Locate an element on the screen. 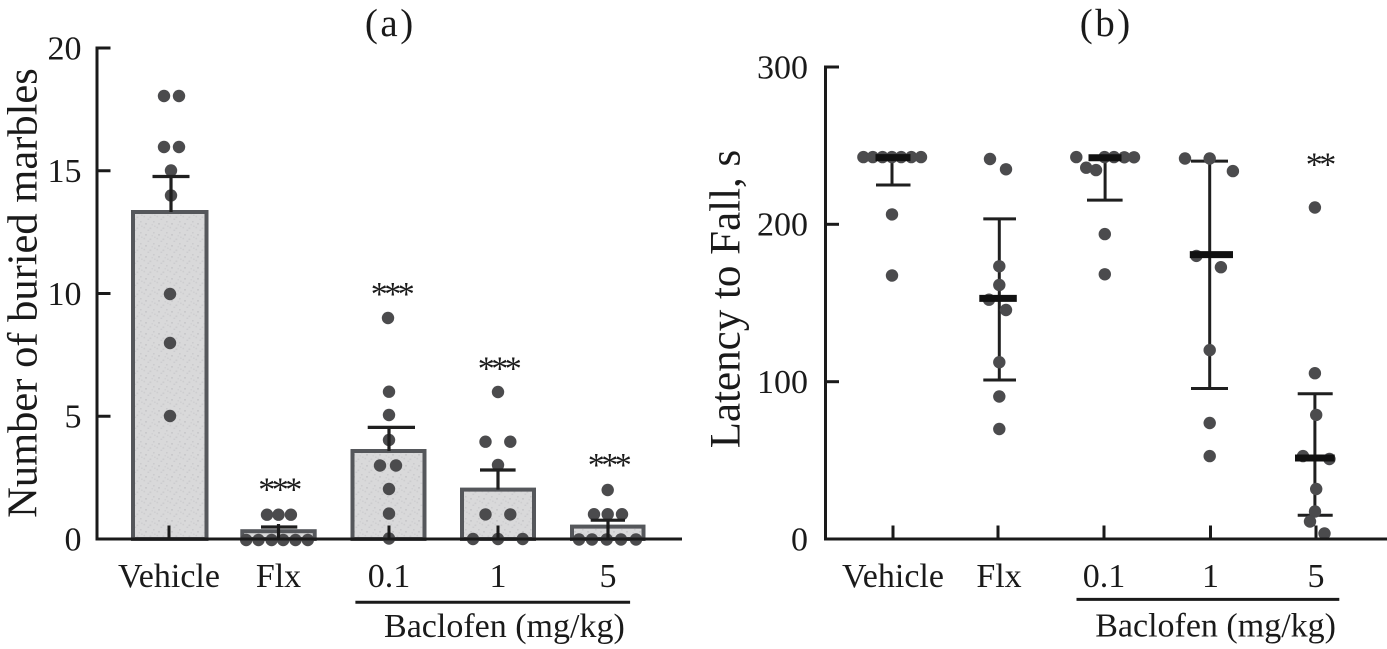  svg-text: 20 is located at coordinates (65, 48).